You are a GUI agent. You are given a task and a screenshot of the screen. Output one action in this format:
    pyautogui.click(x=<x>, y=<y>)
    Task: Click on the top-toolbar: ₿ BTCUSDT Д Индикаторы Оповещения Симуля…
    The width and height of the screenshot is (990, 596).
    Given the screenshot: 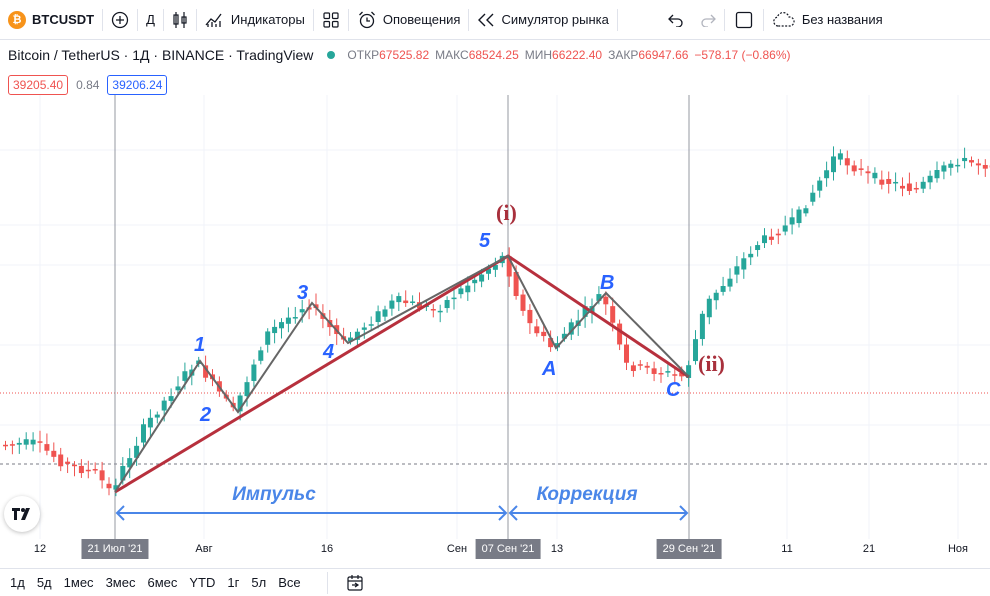 What is the action you would take?
    pyautogui.click(x=495, y=20)
    